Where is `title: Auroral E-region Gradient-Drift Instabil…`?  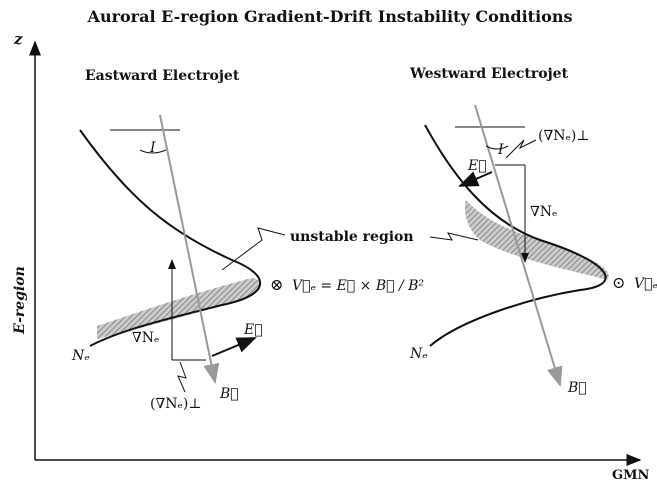
title: Auroral E-region Gradient-Drift Instabil… is located at coordinates (330, 16).